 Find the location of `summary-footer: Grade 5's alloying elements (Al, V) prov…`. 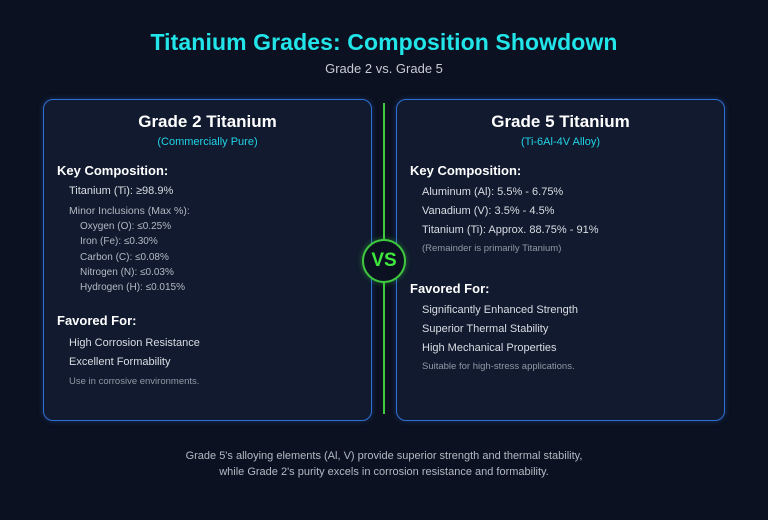

summary-footer: Grade 5's alloying elements (Al, V) prov… is located at coordinates (384, 464).